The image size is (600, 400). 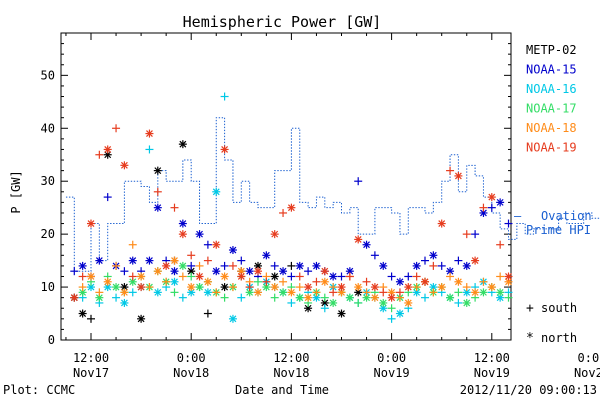 I want to click on legend-entry: NOAA-18, so click(x=551, y=128).